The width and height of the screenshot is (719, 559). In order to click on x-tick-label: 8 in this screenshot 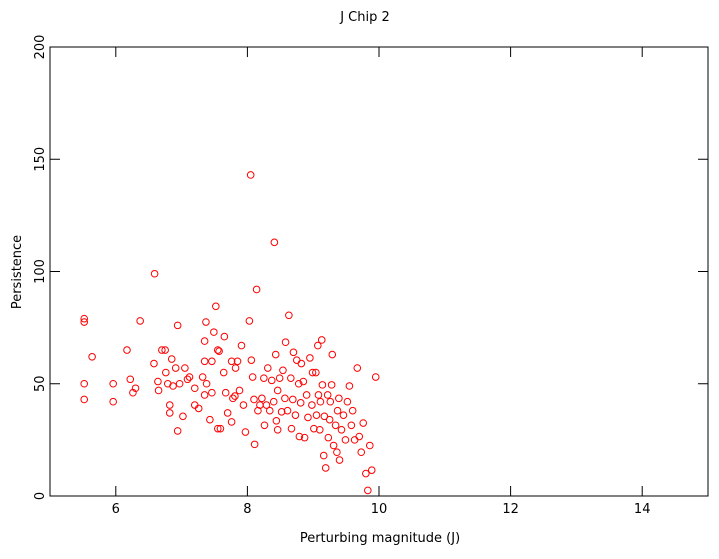, I will do `click(247, 509)`.